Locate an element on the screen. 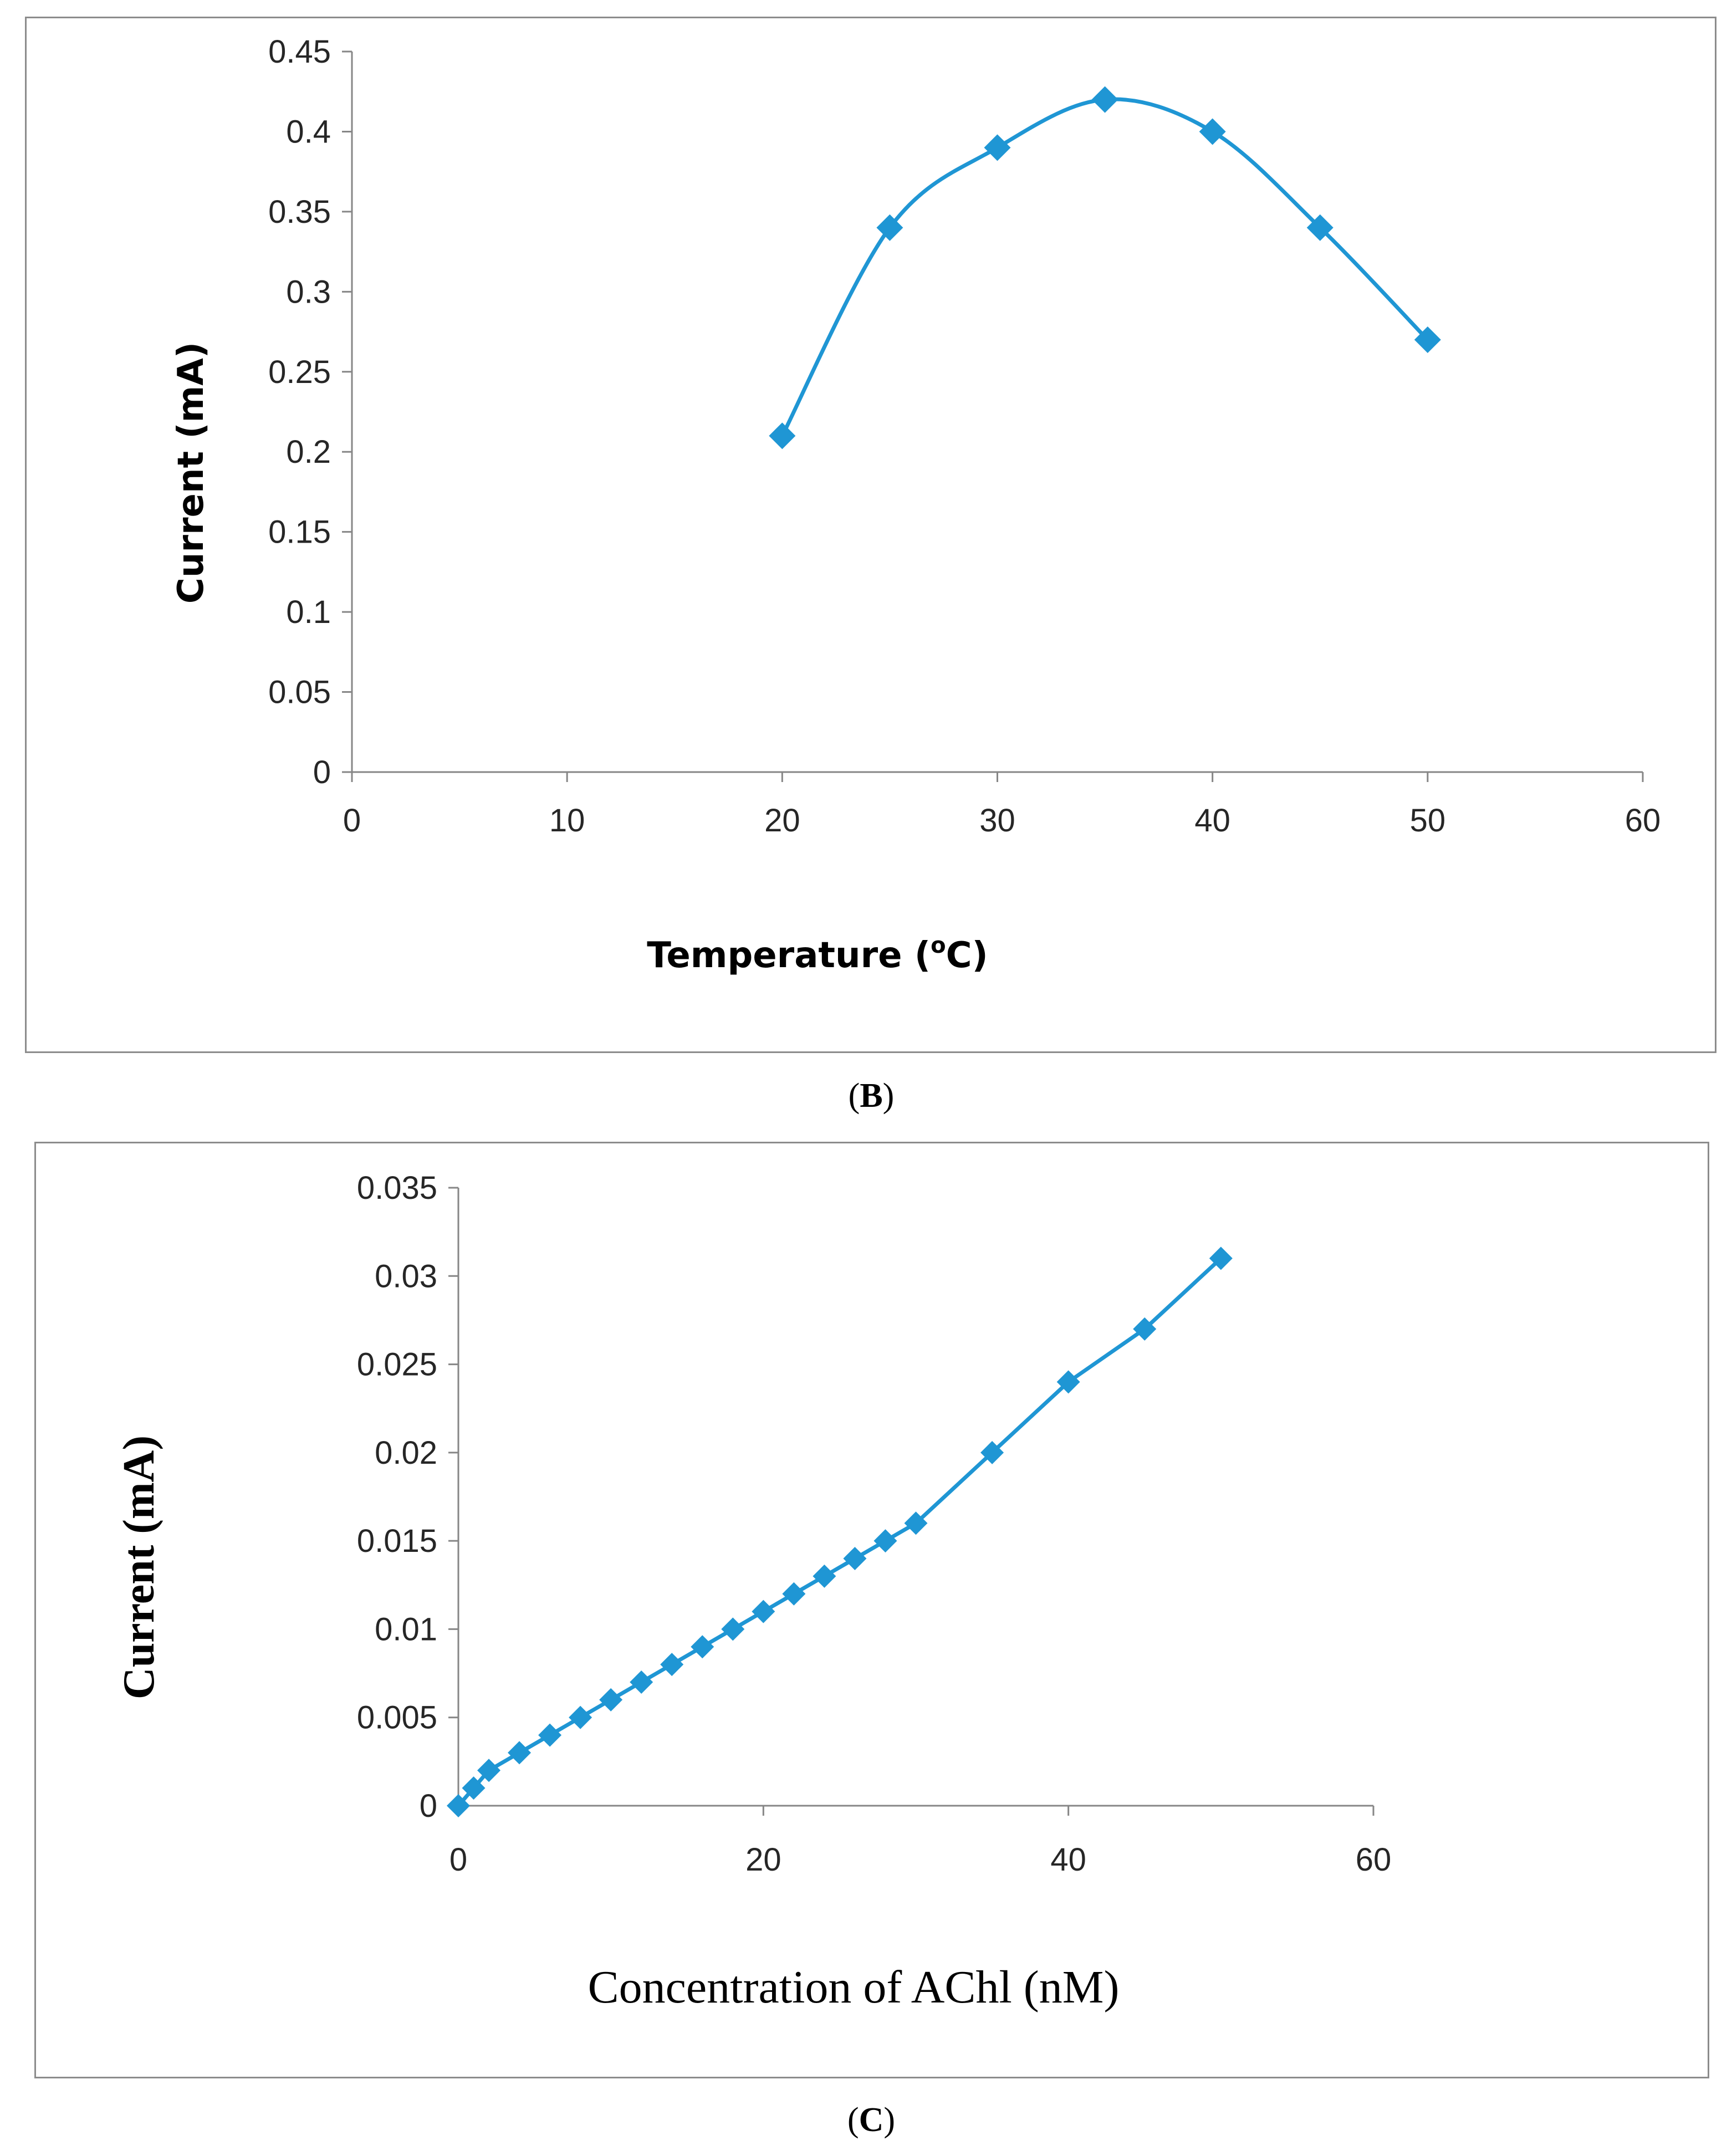 This screenshot has height=2156, width=1732. b-y-tick-label: 0.2 is located at coordinates (308, 452).